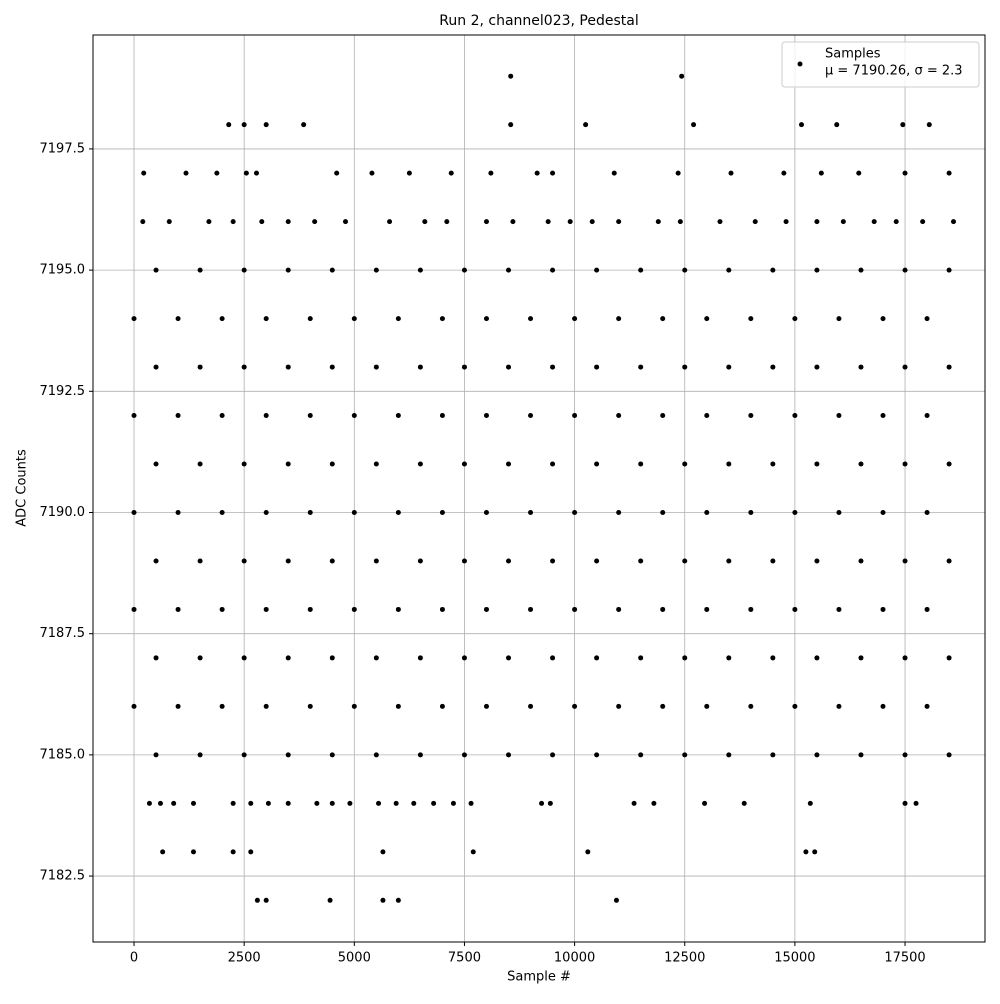 The width and height of the screenshot is (1000, 1004). I want to click on y-tick-label: 7197.5, so click(63, 148).